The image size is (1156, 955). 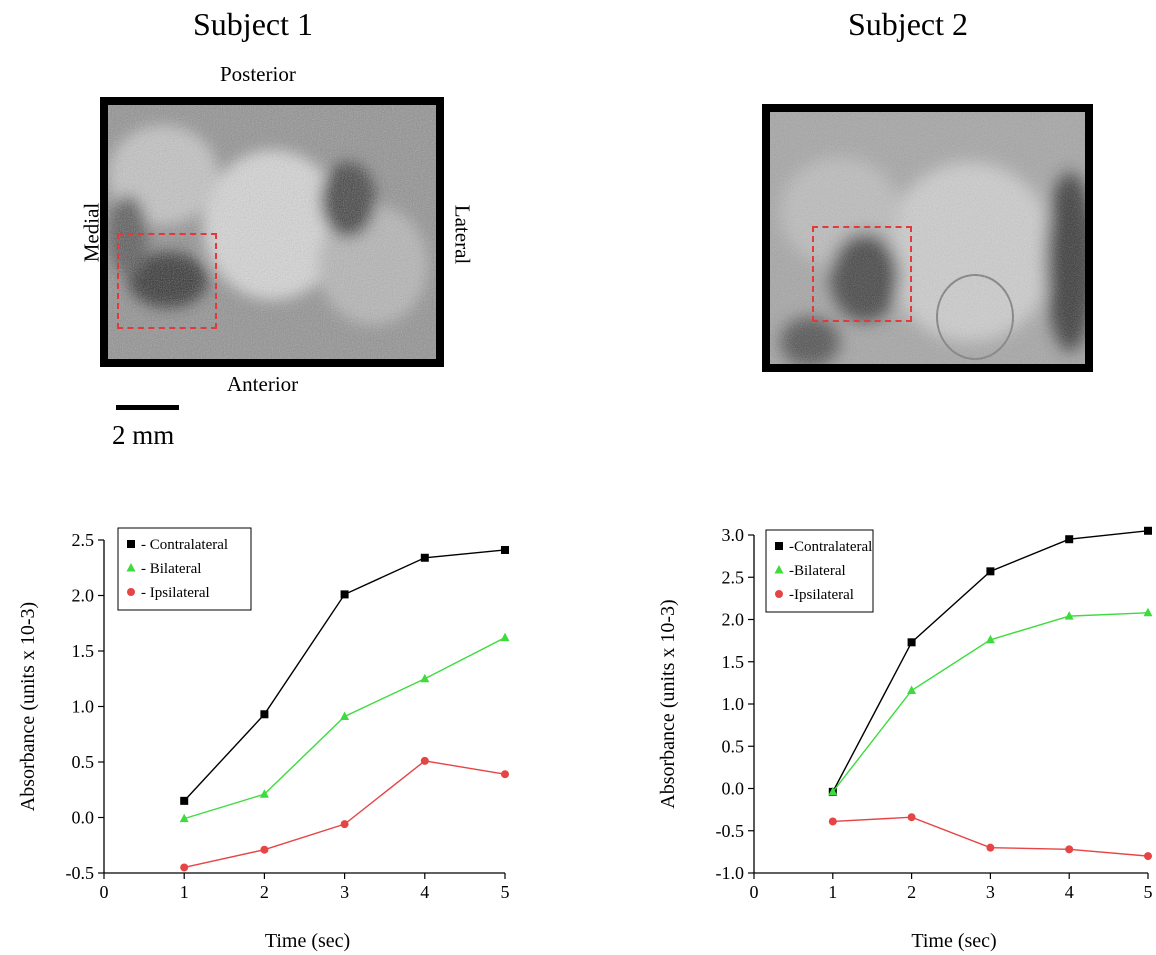 I want to click on legend-label-contralateral: - Contralateral, so click(x=184, y=545).